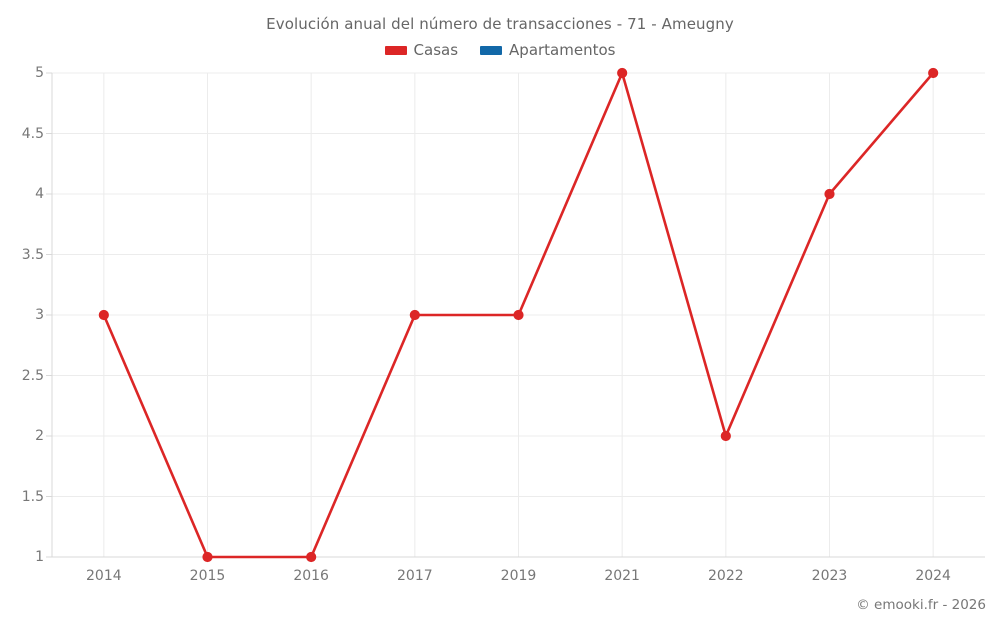 The image size is (1000, 625). Describe the element at coordinates (562, 50) in the screenshot. I see `legend-label-apartamentos: Apartamentos` at that location.